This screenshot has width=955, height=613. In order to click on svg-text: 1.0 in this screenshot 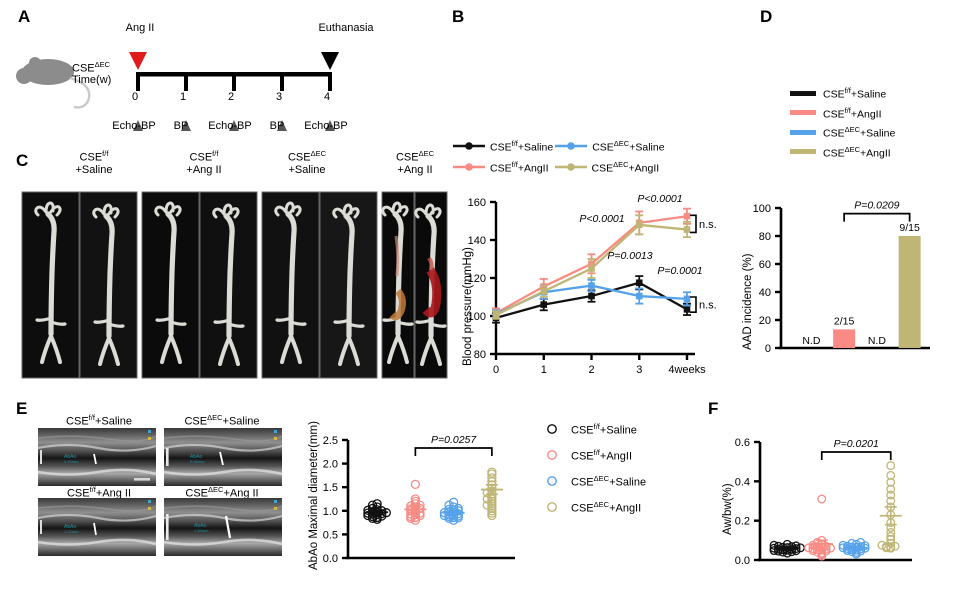, I will do `click(330, 512)`.